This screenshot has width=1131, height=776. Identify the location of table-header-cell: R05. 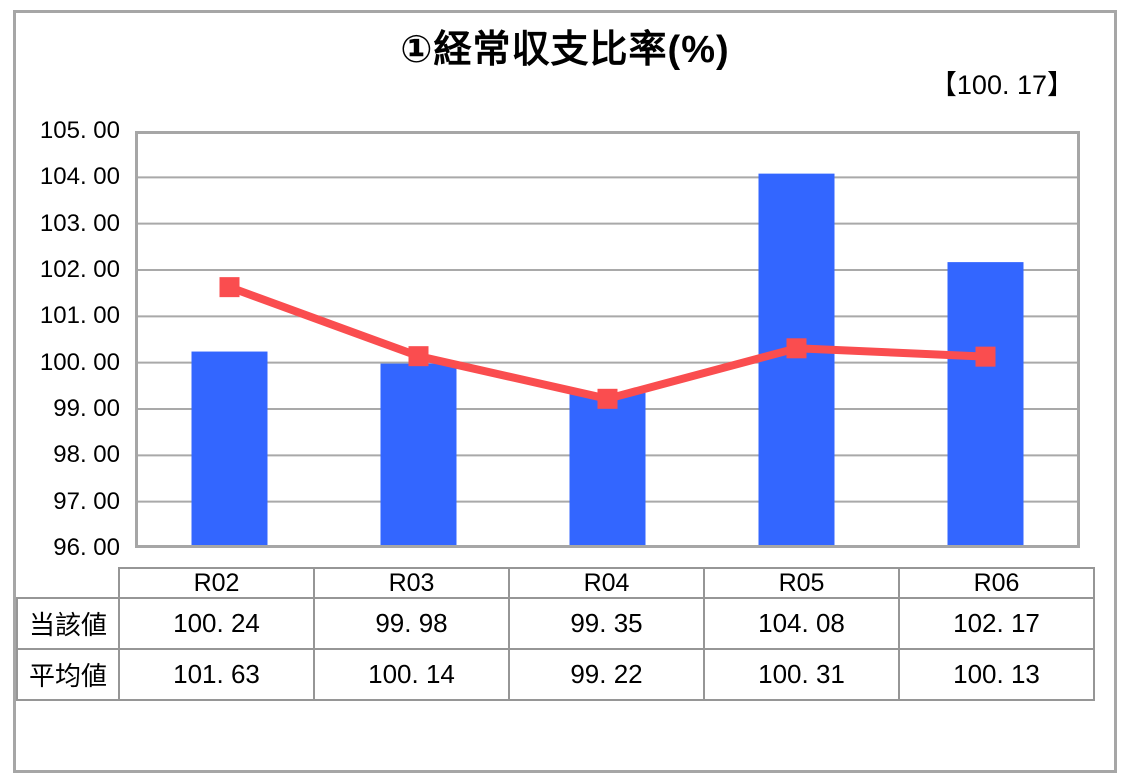
(801, 583).